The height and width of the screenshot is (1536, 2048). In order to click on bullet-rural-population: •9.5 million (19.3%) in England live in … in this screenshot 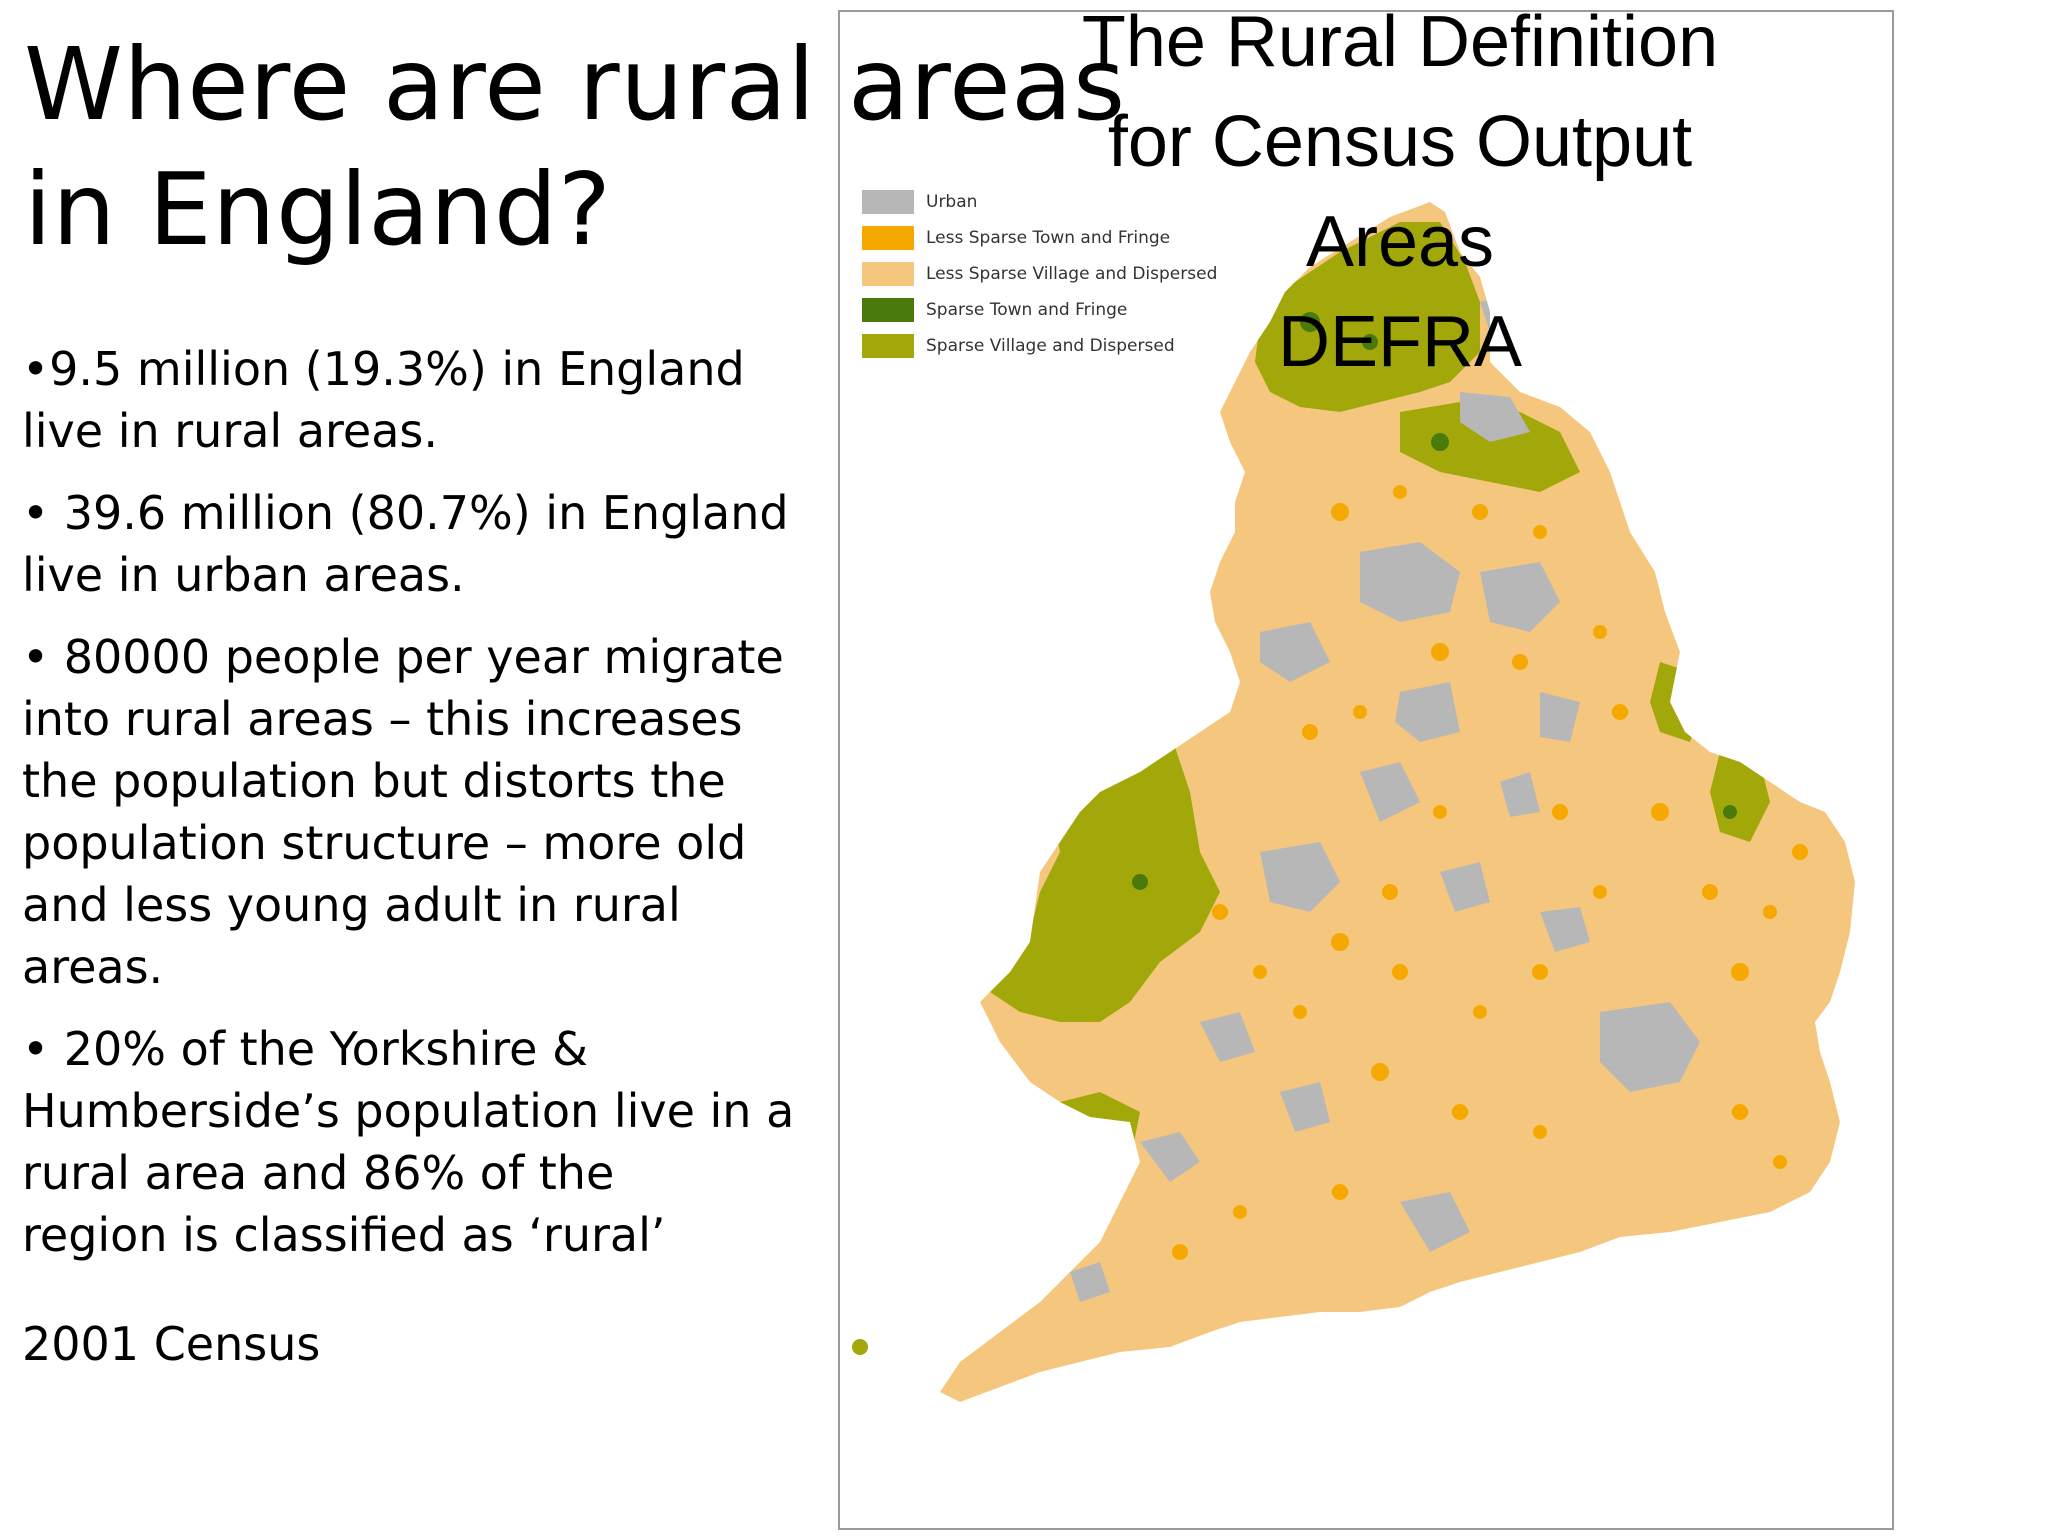, I will do `click(383, 400)`.